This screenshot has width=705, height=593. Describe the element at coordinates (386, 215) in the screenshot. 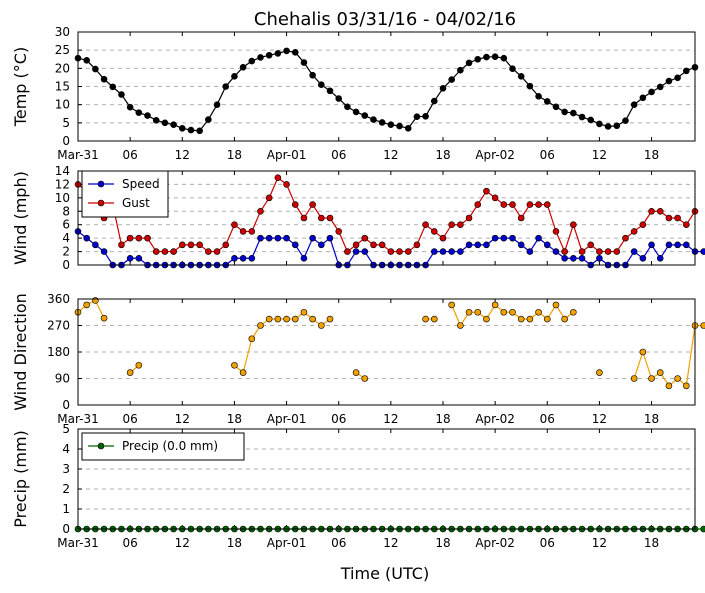

I see `series-line` at that location.